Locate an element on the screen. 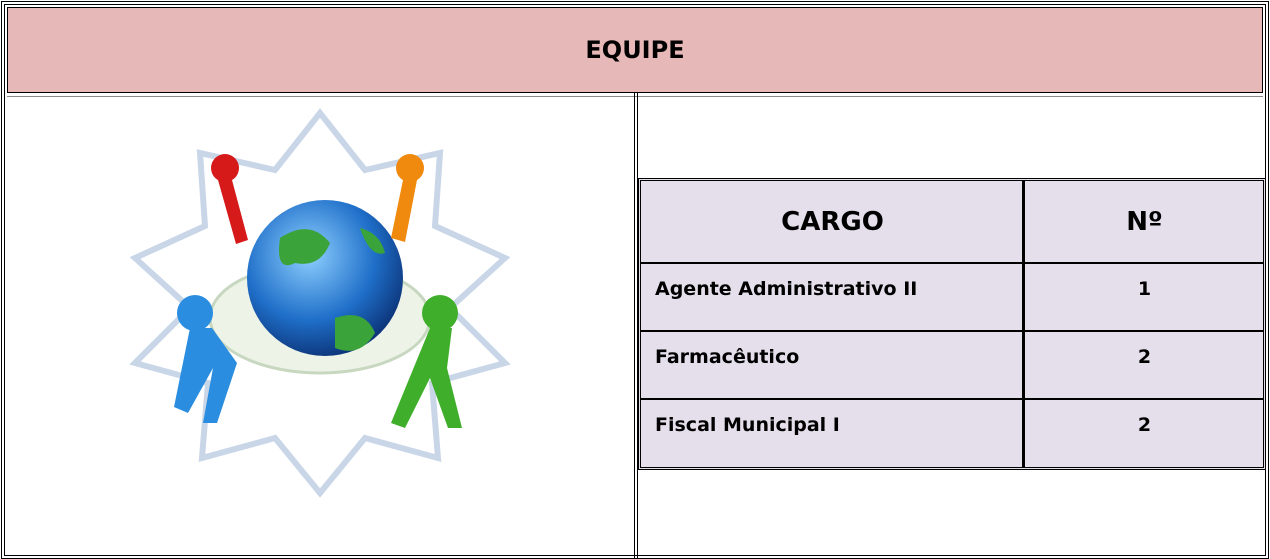  cell-role: Fiscal Municipal I is located at coordinates (747, 425).